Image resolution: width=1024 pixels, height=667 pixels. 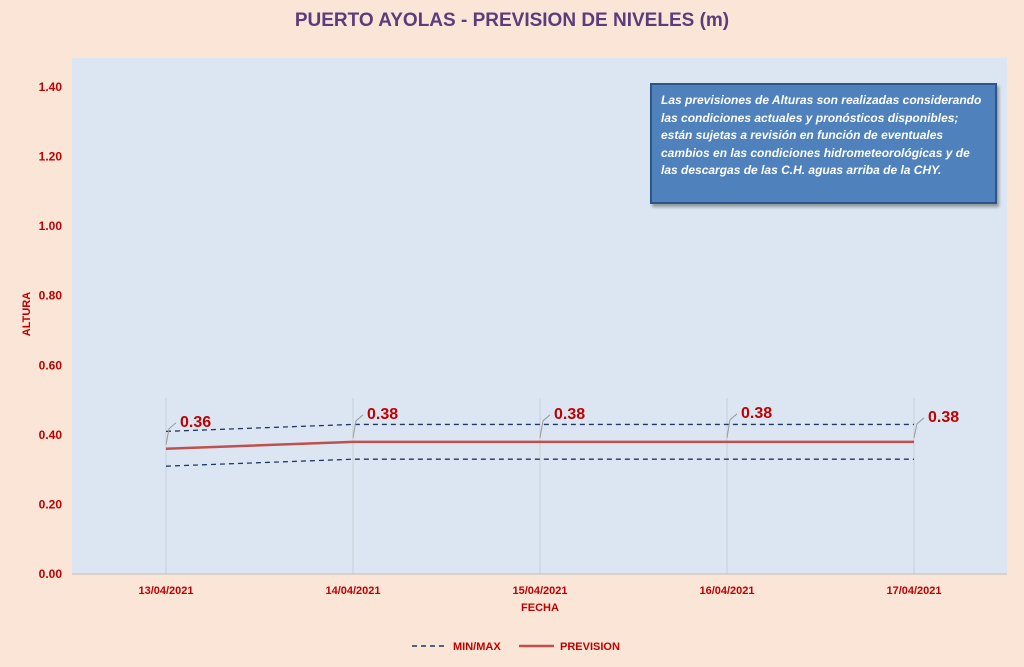 I want to click on data-labels: 0.36 0.38 0.38 0.38 0.38, so click(x=562, y=425).